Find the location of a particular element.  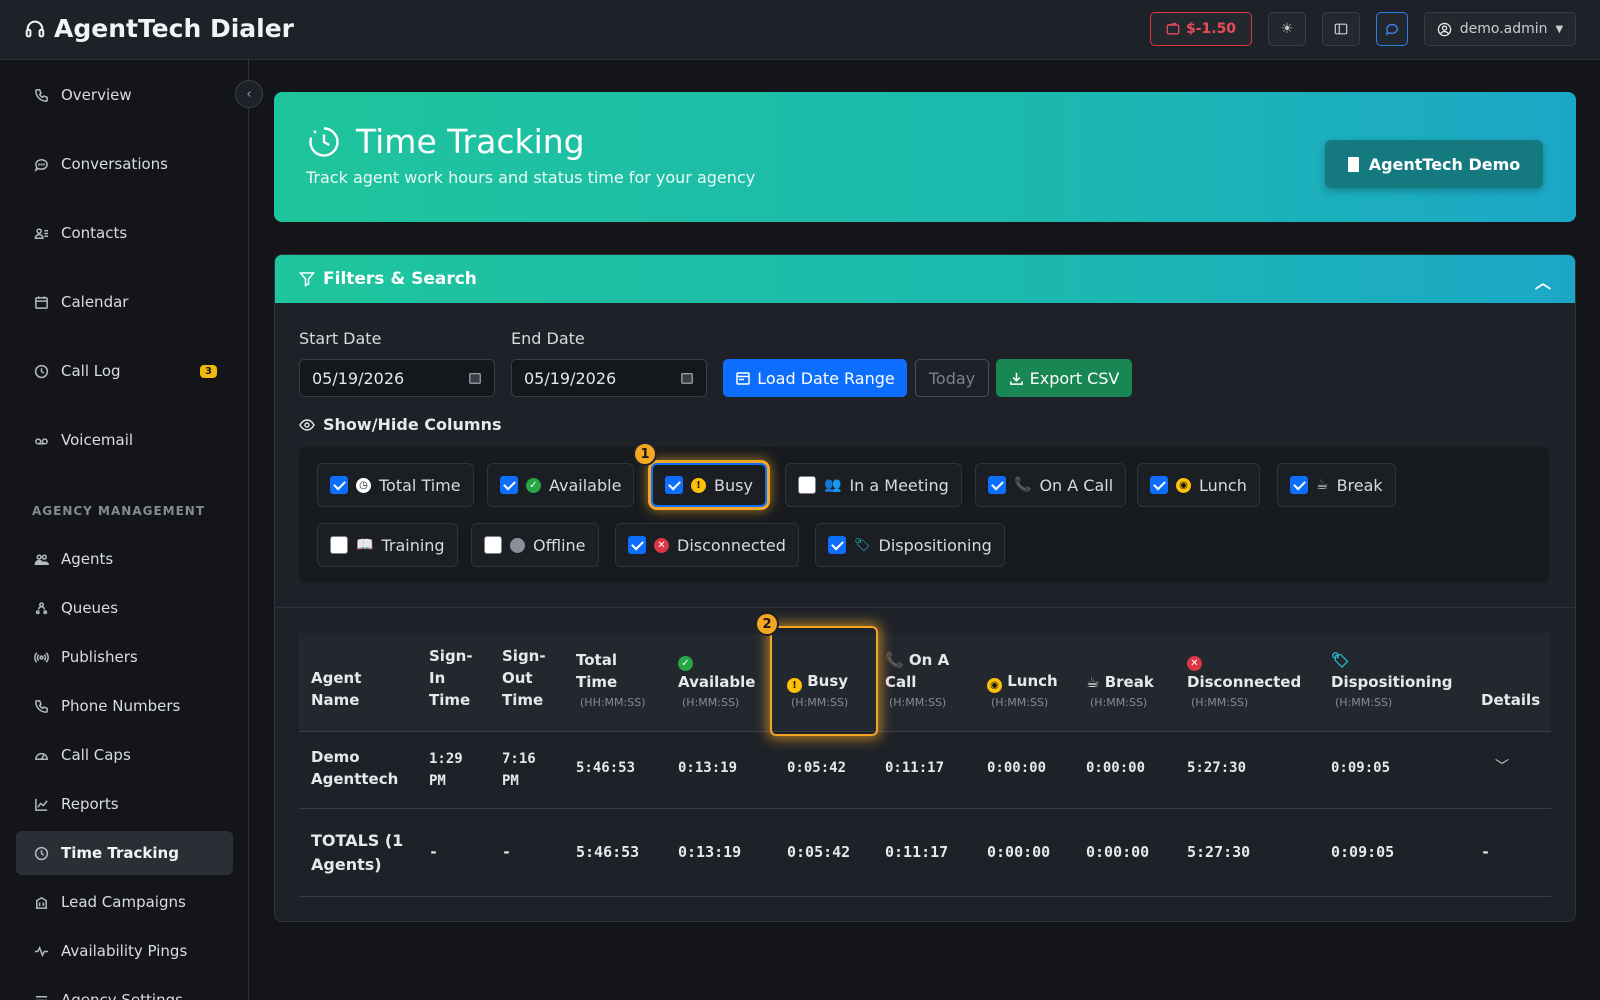

end-date-input: 05/19/2026 is located at coordinates (609, 378).